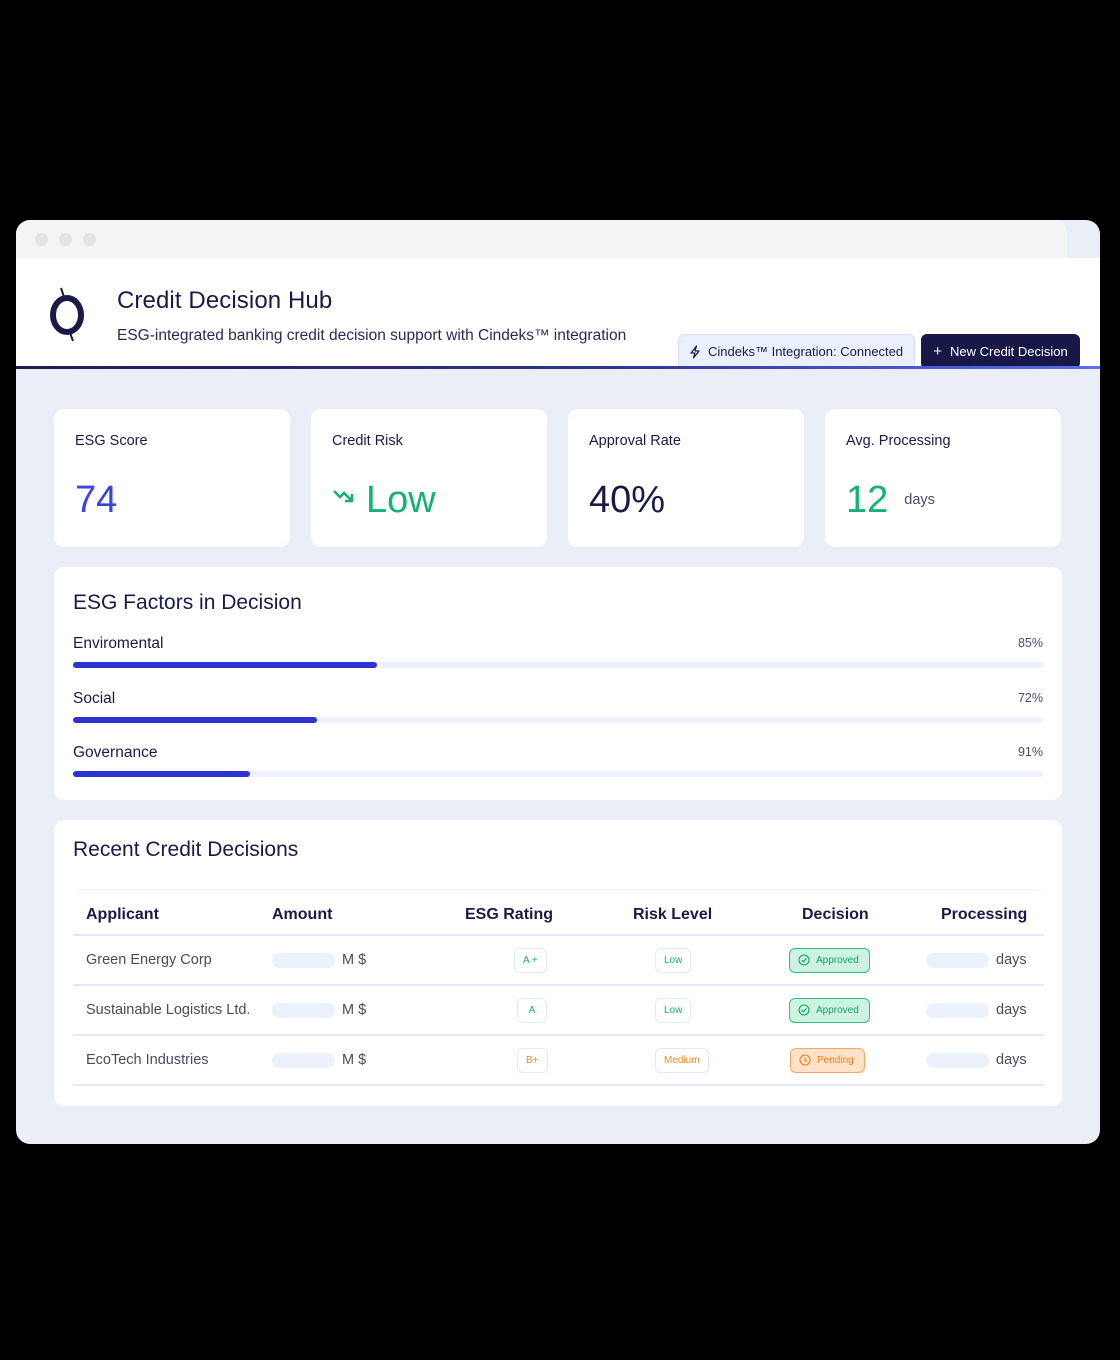  What do you see at coordinates (186, 849) in the screenshot?
I see `section-title: Recent Credit Decisions` at bounding box center [186, 849].